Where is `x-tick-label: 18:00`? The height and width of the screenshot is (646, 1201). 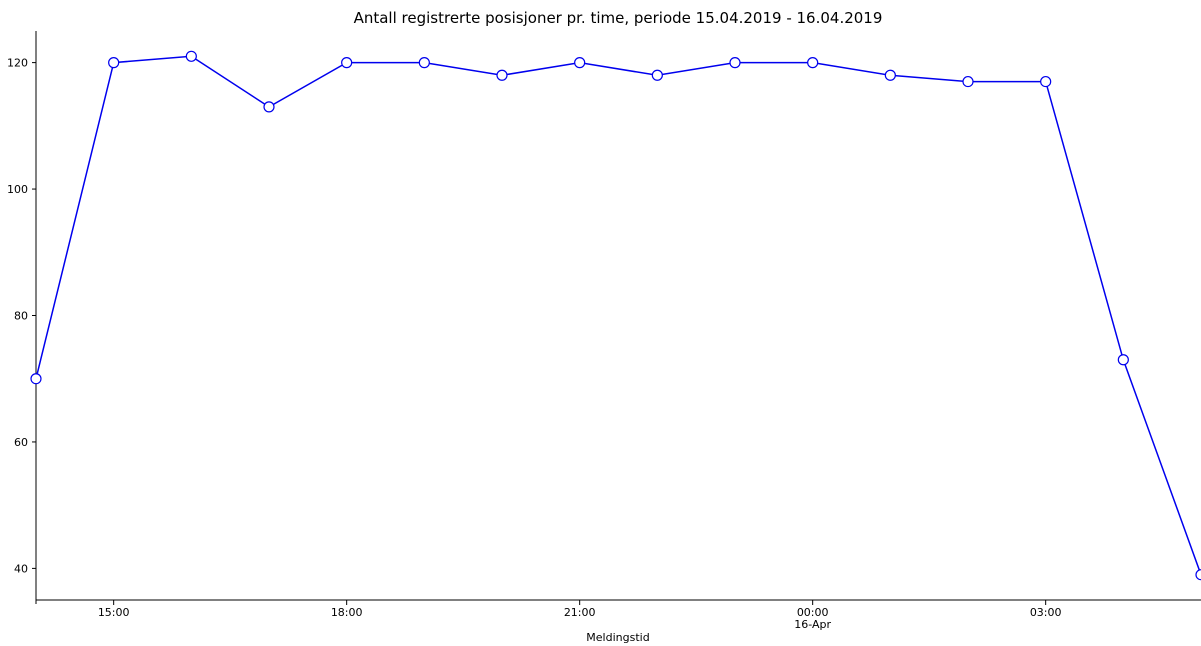 x-tick-label: 18:00 is located at coordinates (347, 612).